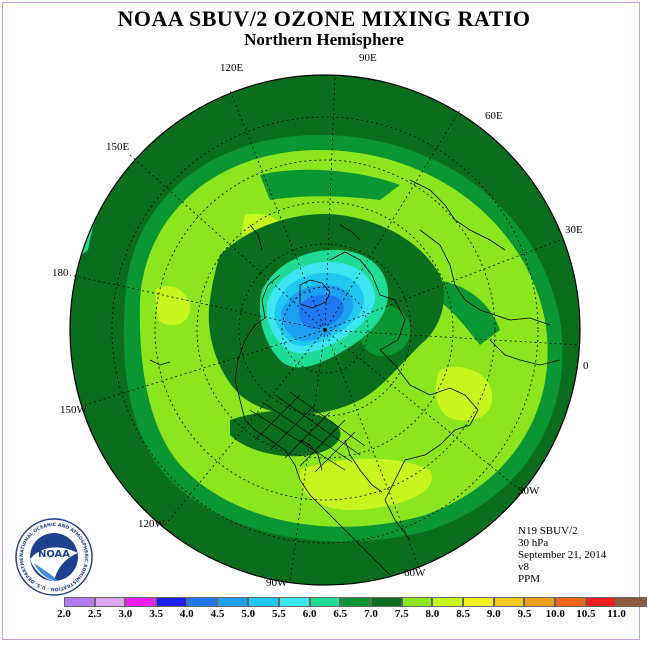  Describe the element at coordinates (533, 543) in the screenshot. I see `level-label: 30 hPa` at that location.